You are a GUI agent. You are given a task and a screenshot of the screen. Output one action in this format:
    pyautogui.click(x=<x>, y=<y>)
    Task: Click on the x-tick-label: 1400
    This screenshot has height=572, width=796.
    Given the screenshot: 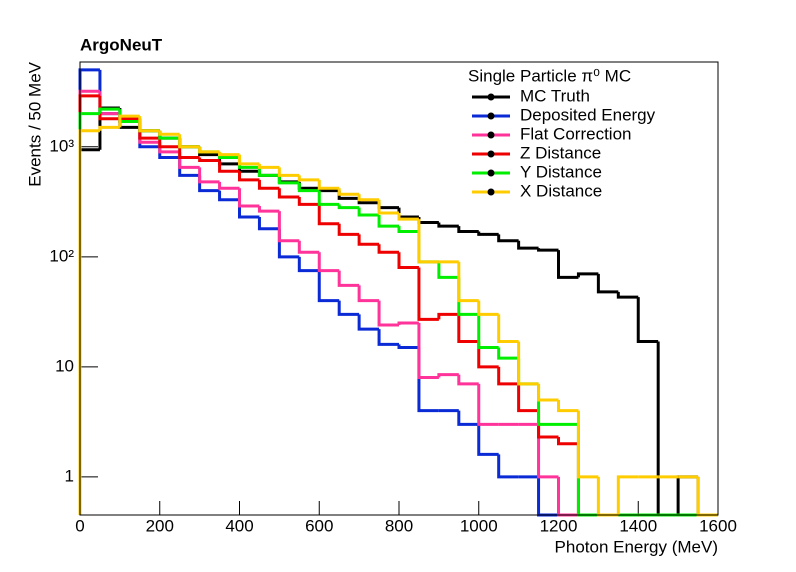 What is the action you would take?
    pyautogui.click(x=638, y=525)
    